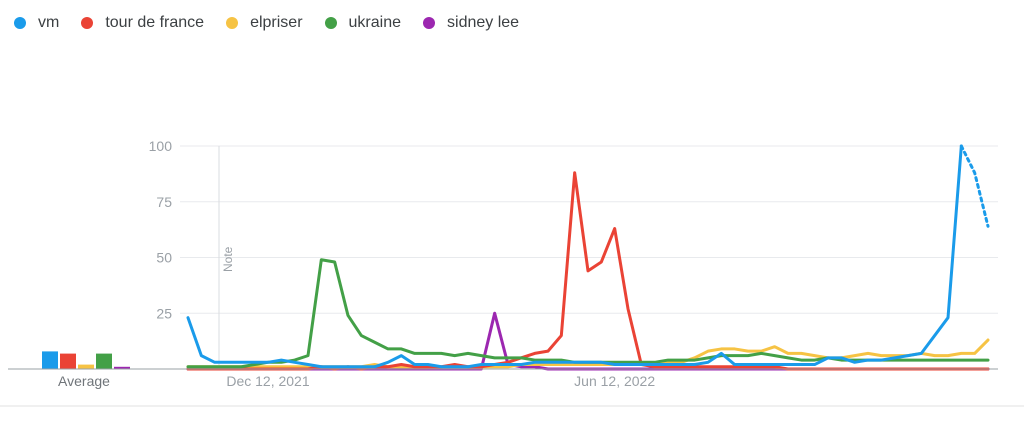  I want to click on legend-label: vm, so click(49, 22).